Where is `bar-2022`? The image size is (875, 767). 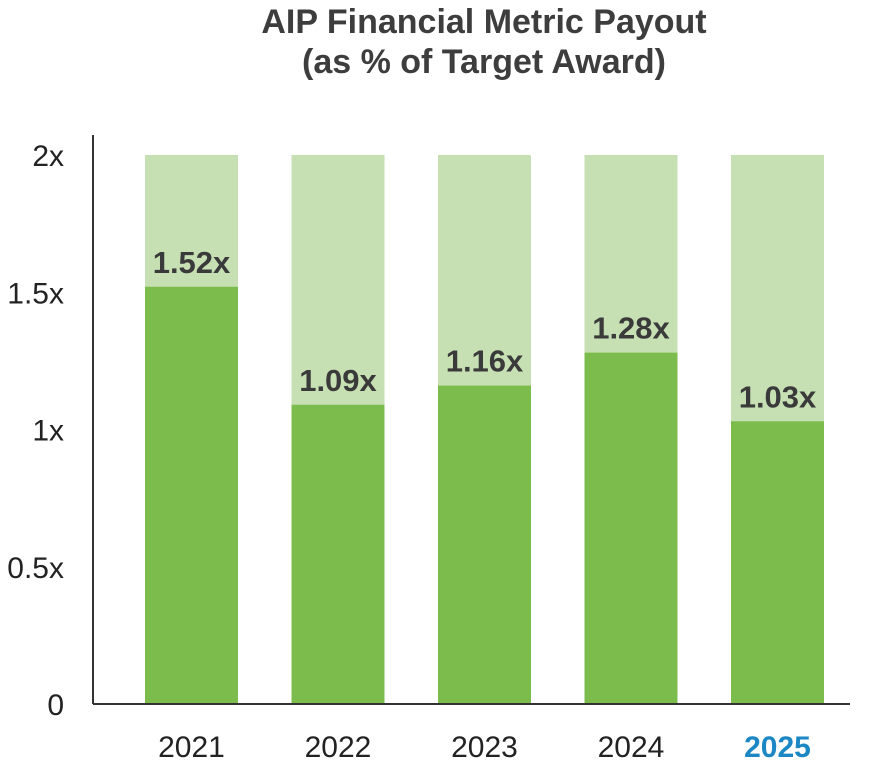 bar-2022 is located at coordinates (338, 554).